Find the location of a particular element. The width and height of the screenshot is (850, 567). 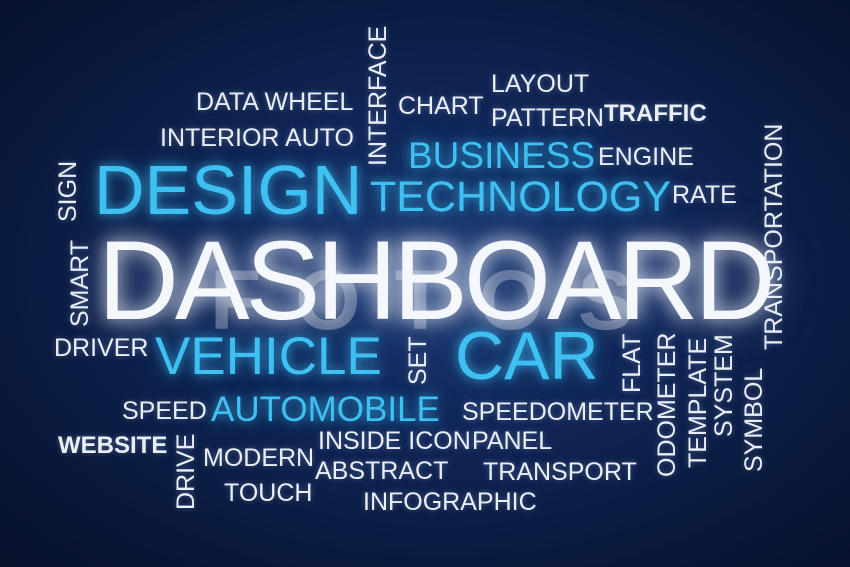

word-drive: DRIVE is located at coordinates (186, 471).